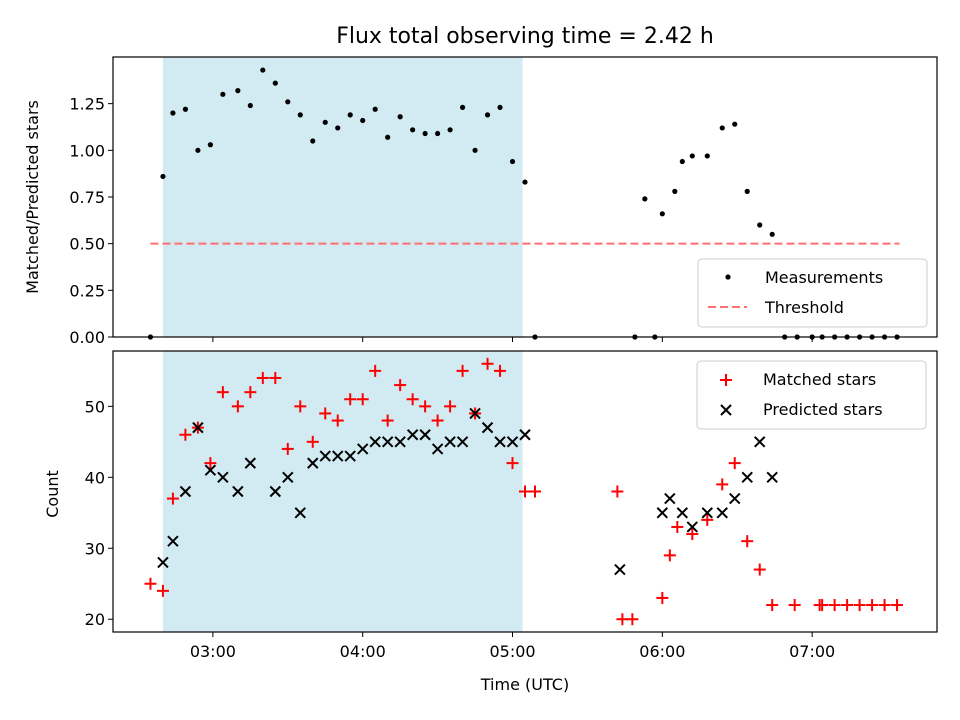 The width and height of the screenshot is (960, 720). What do you see at coordinates (87, 150) in the screenshot?
I see `top-ytick-label: 1.00` at bounding box center [87, 150].